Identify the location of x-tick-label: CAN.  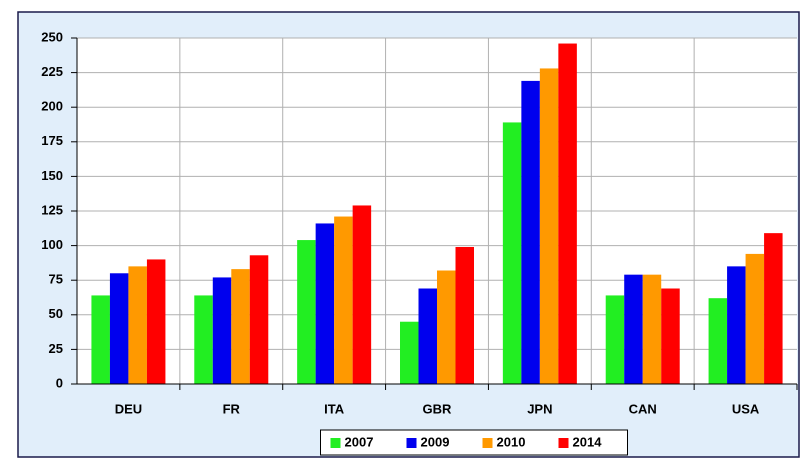
(643, 408).